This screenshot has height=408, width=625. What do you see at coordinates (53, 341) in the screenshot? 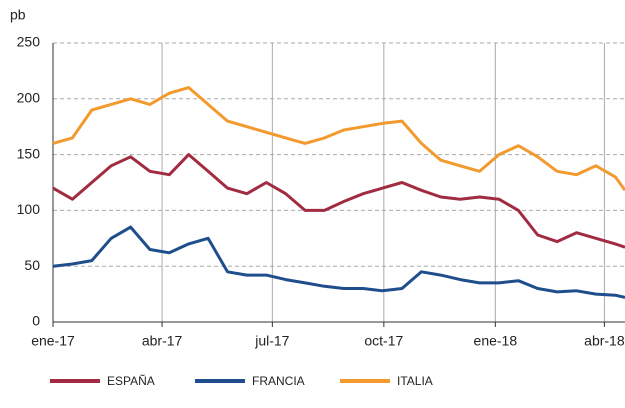
I see `x-tick-label: ene-17` at bounding box center [53, 341].